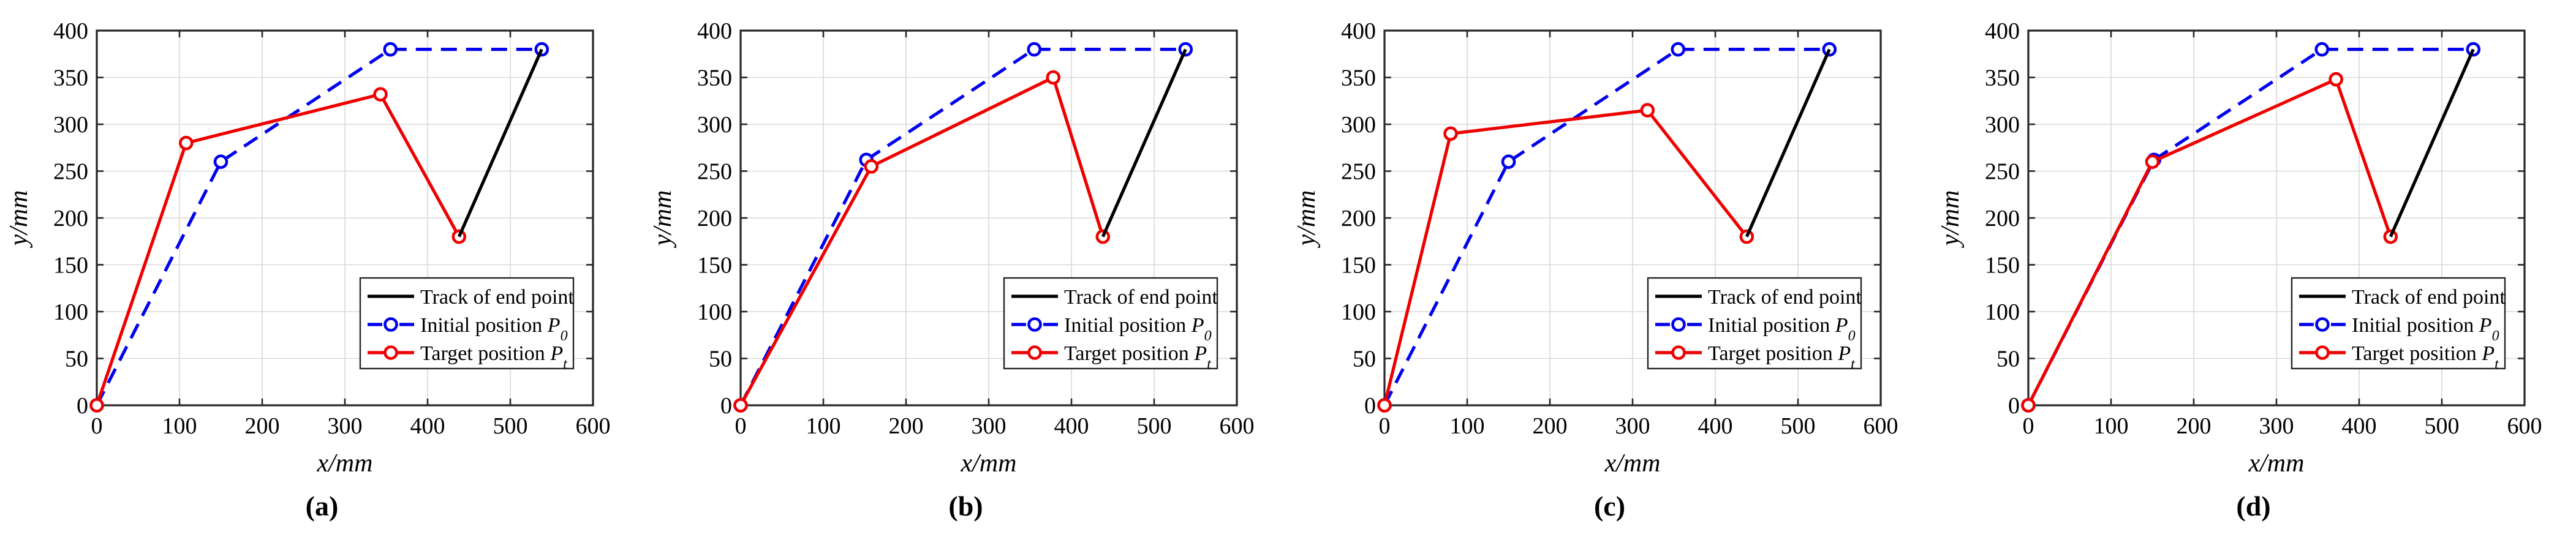  I want to click on panel-caption: (a), so click(322, 506).